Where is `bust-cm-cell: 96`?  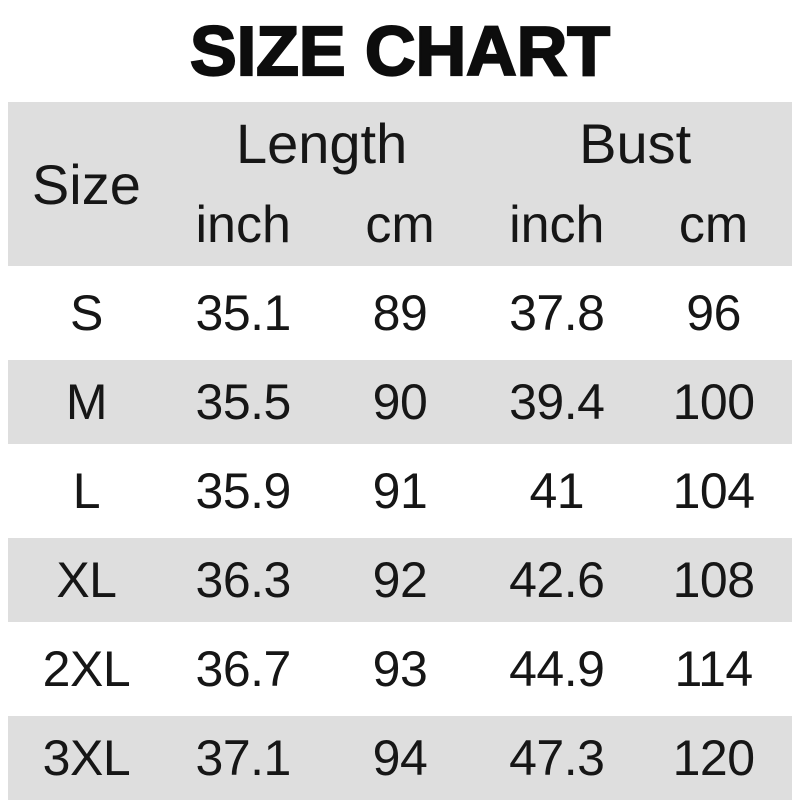
bust-cm-cell: 96 is located at coordinates (713, 313).